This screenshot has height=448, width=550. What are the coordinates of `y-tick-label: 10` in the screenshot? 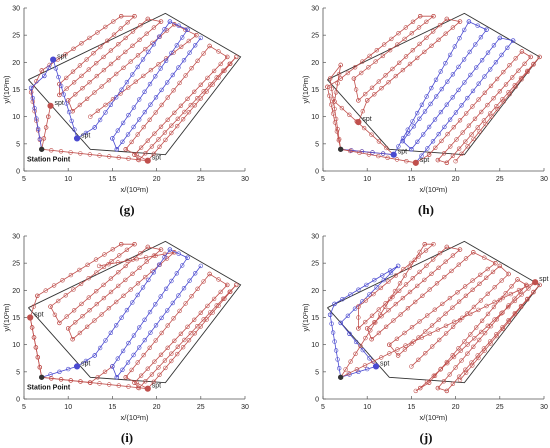 It's located at (16, 117).